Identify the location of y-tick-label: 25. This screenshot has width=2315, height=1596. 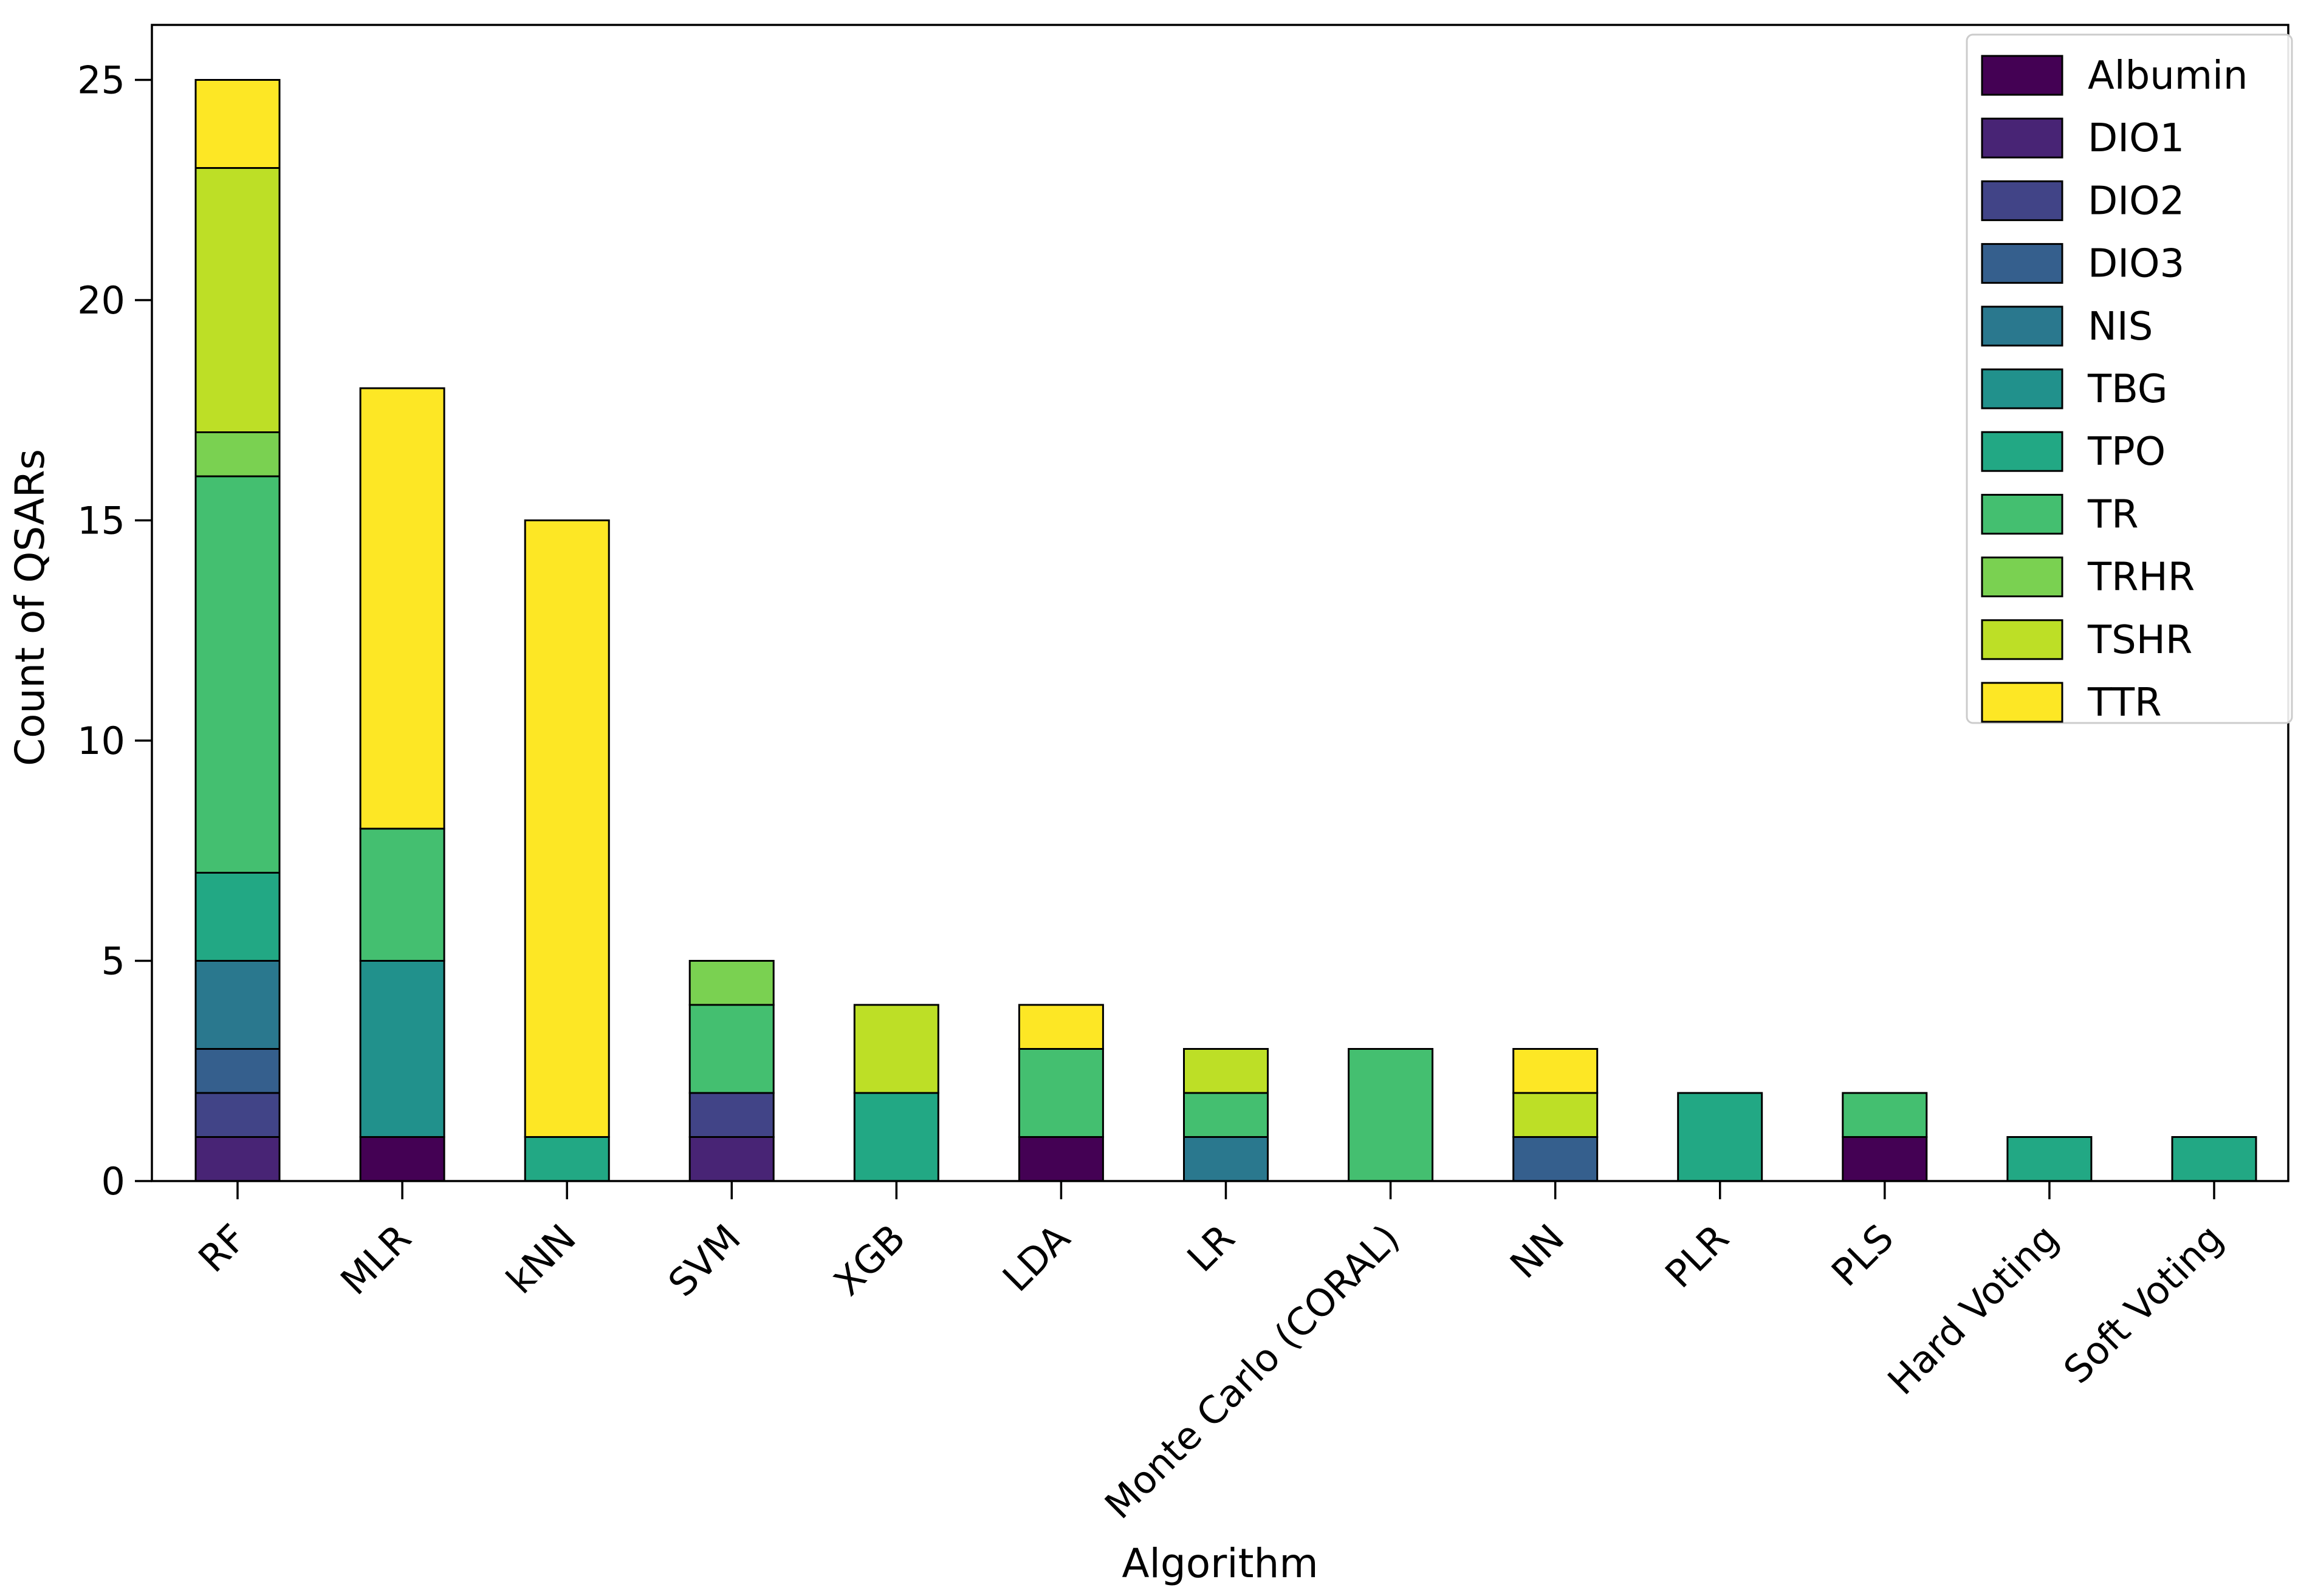
(101, 80).